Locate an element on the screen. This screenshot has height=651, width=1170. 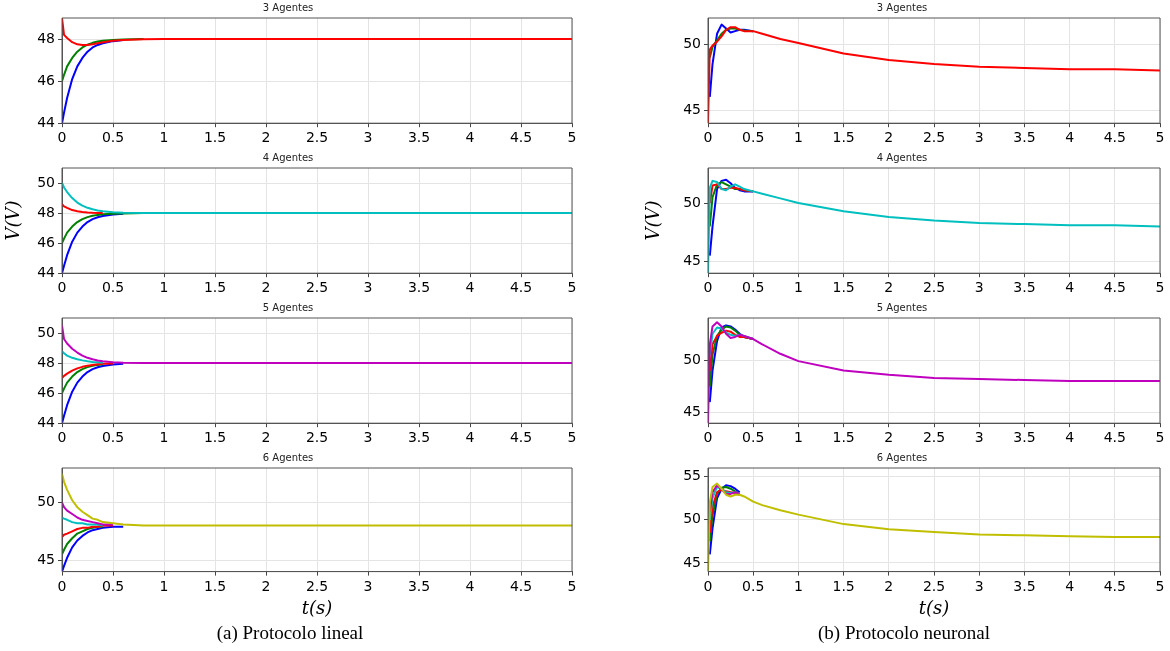
chart-title: 5 Agentes is located at coordinates (902, 307).